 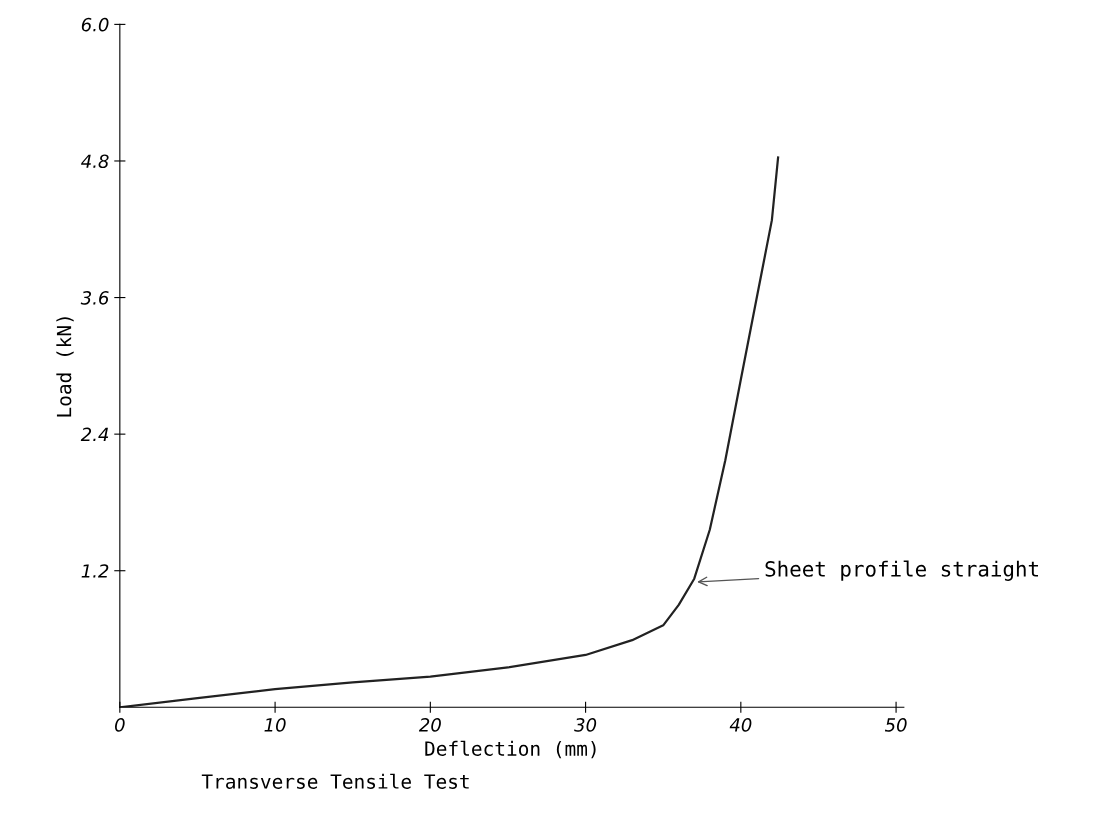 I want to click on text: Transverse Tensile Test, so click(x=335, y=781).